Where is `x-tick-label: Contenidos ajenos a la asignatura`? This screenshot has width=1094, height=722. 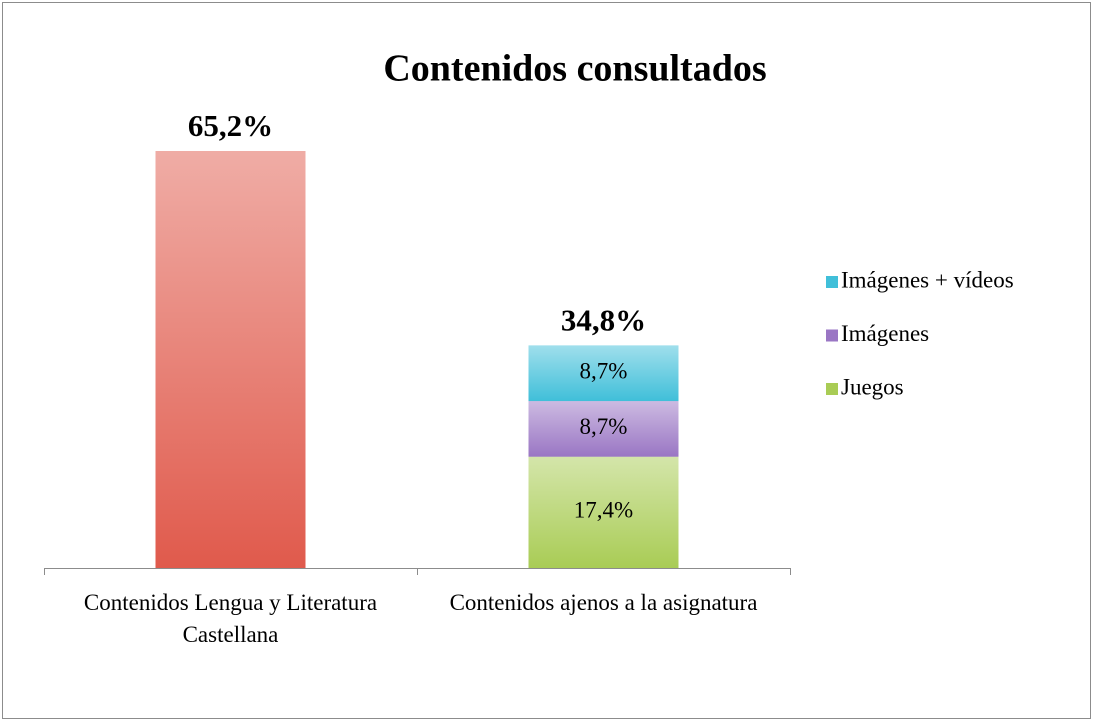 x-tick-label: Contenidos ajenos a la asignatura is located at coordinates (603, 602).